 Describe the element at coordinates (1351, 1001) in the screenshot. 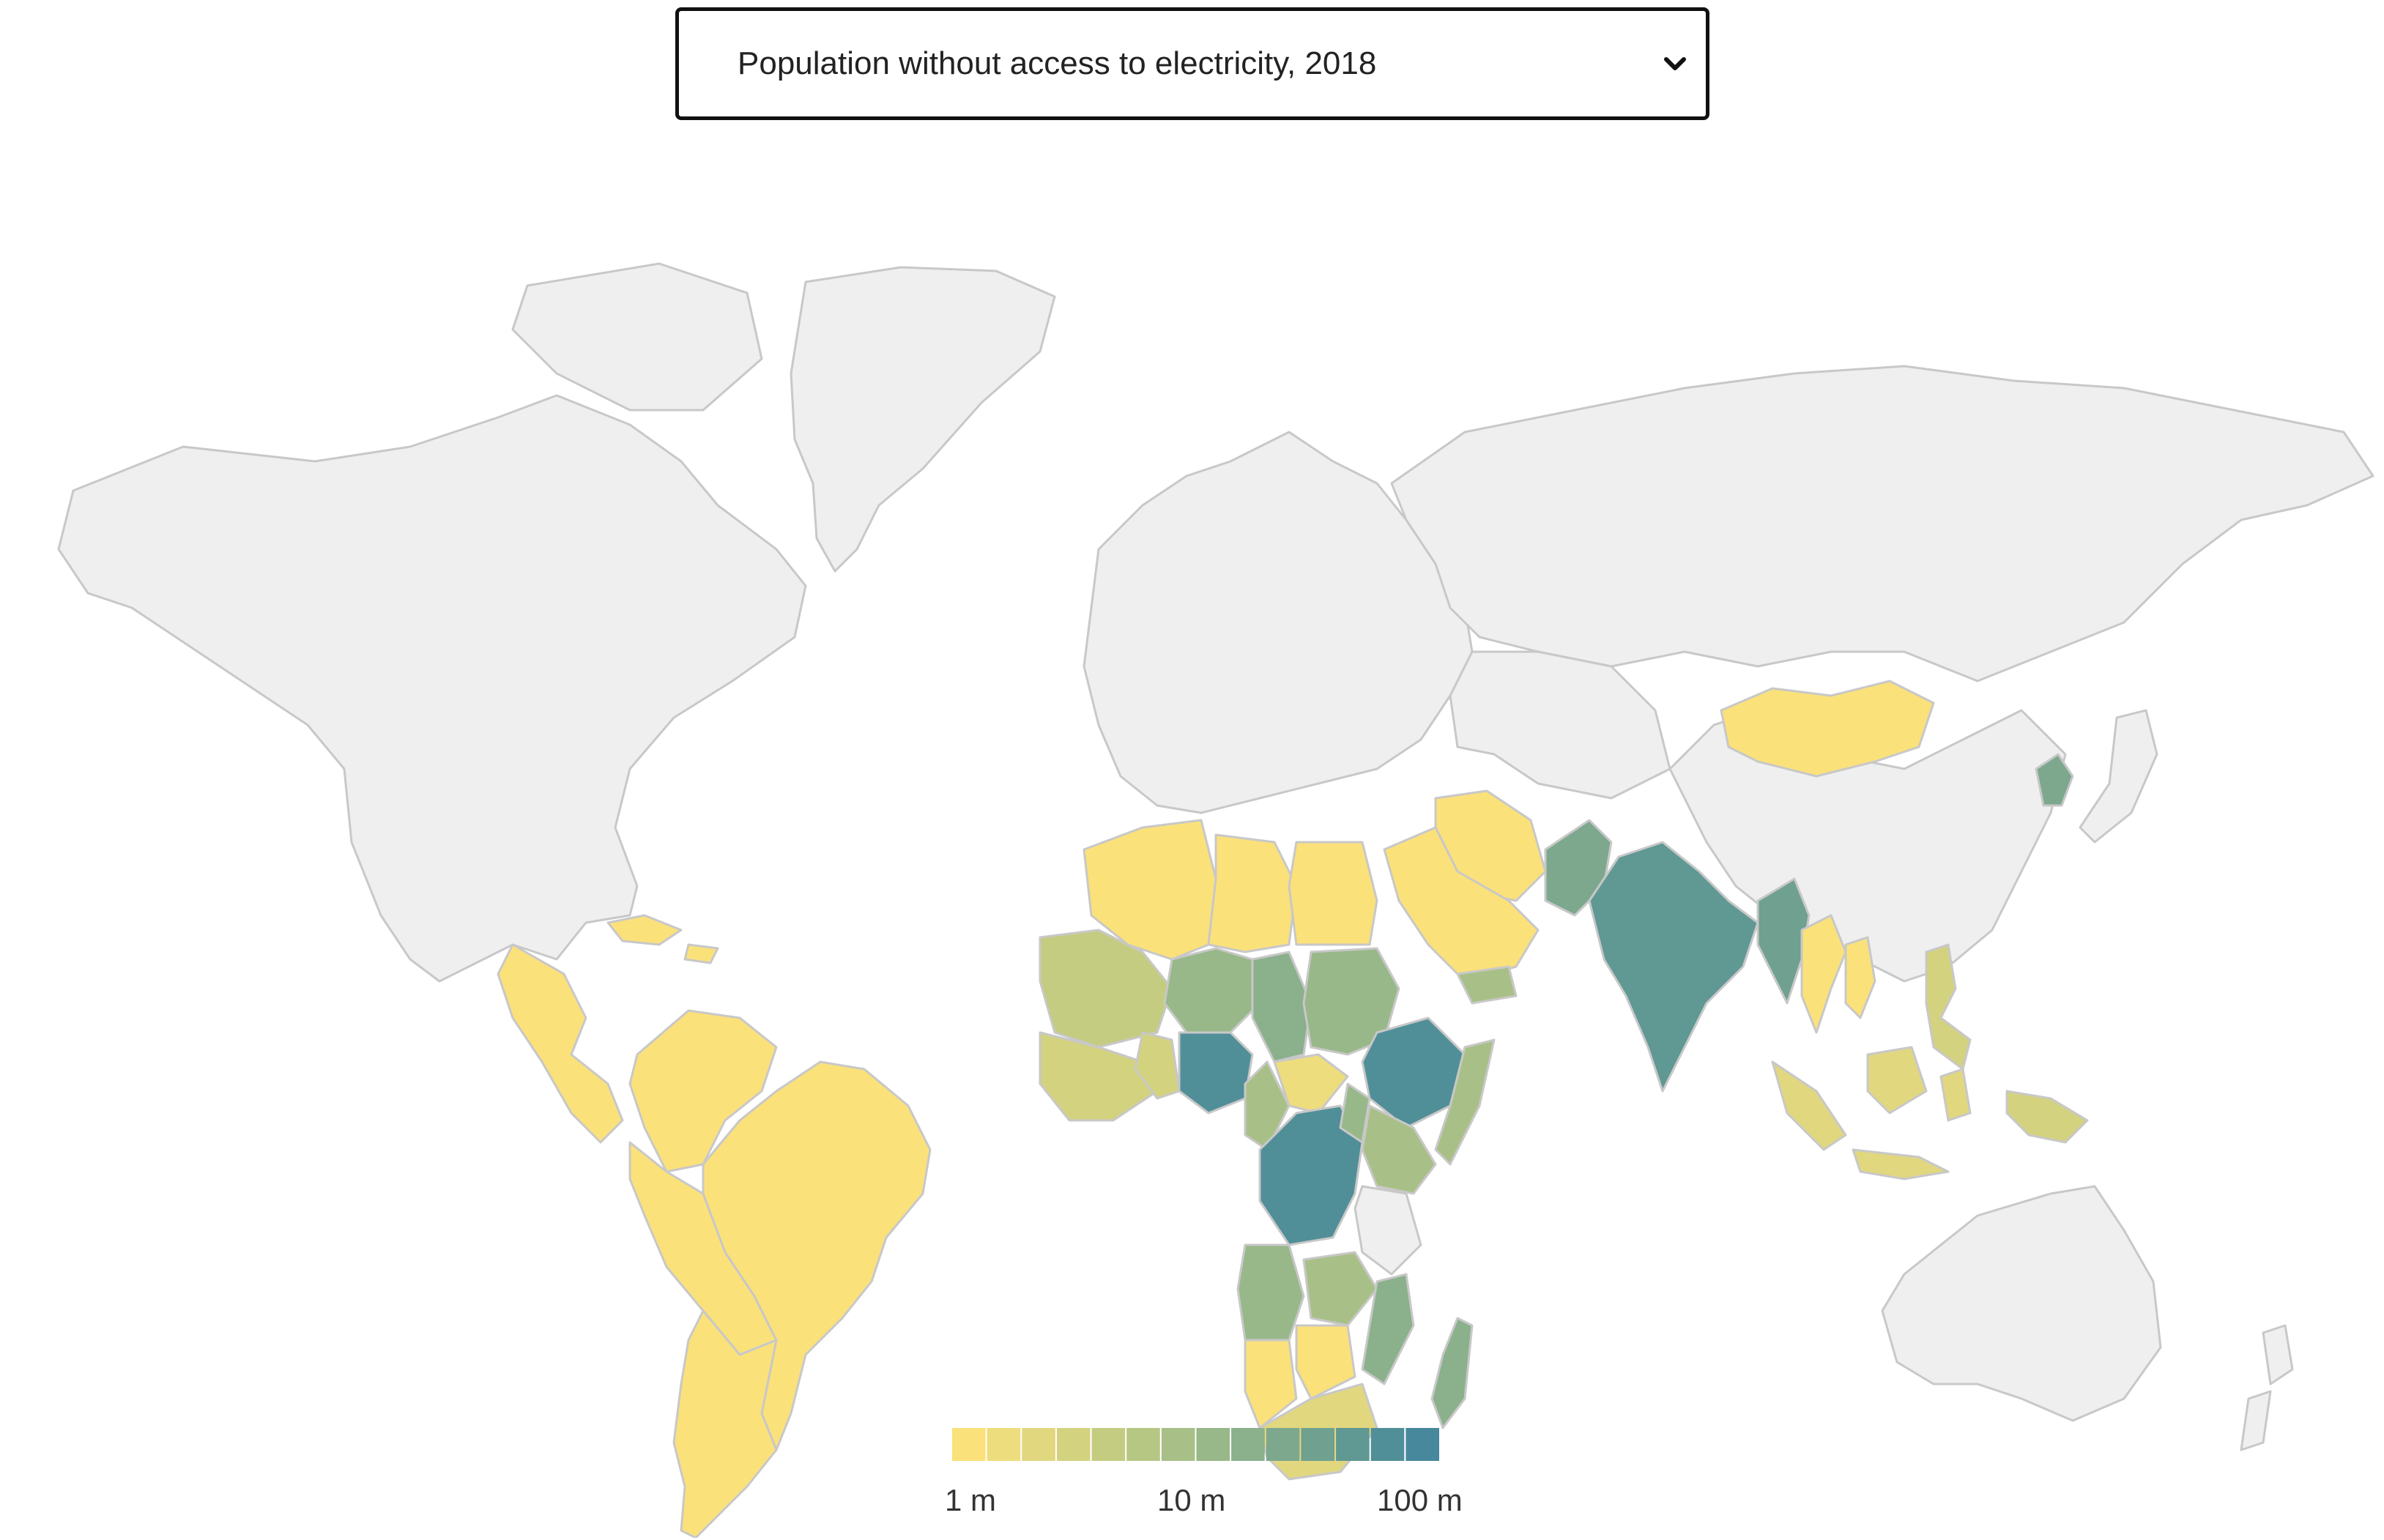

I see `country-sudan` at that location.